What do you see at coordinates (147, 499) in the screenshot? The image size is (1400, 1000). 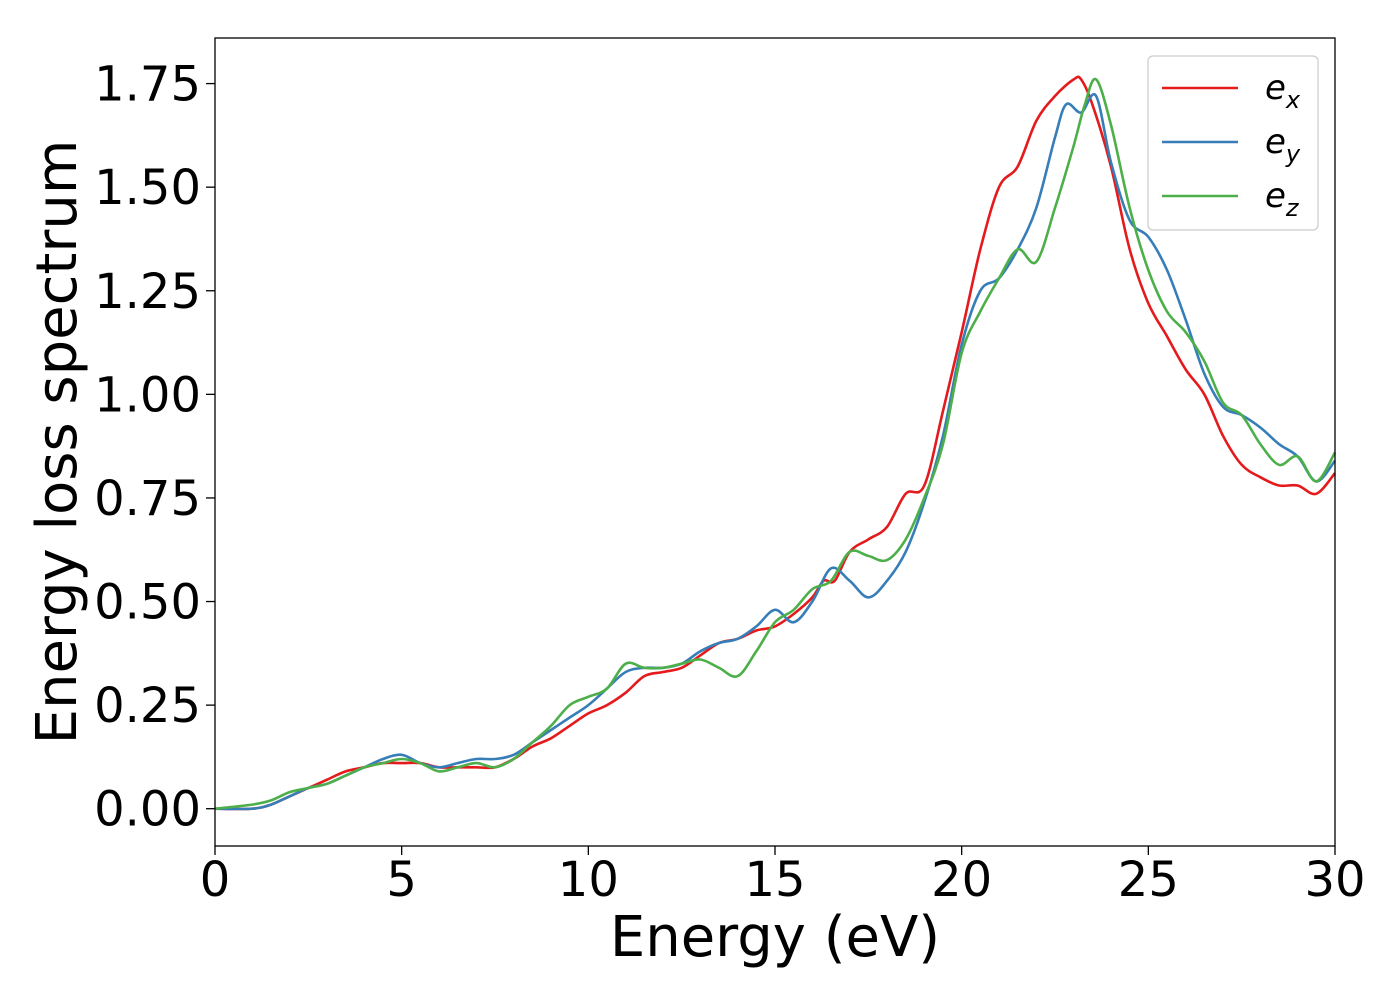 I see `y-tick-label: 0.75` at bounding box center [147, 499].